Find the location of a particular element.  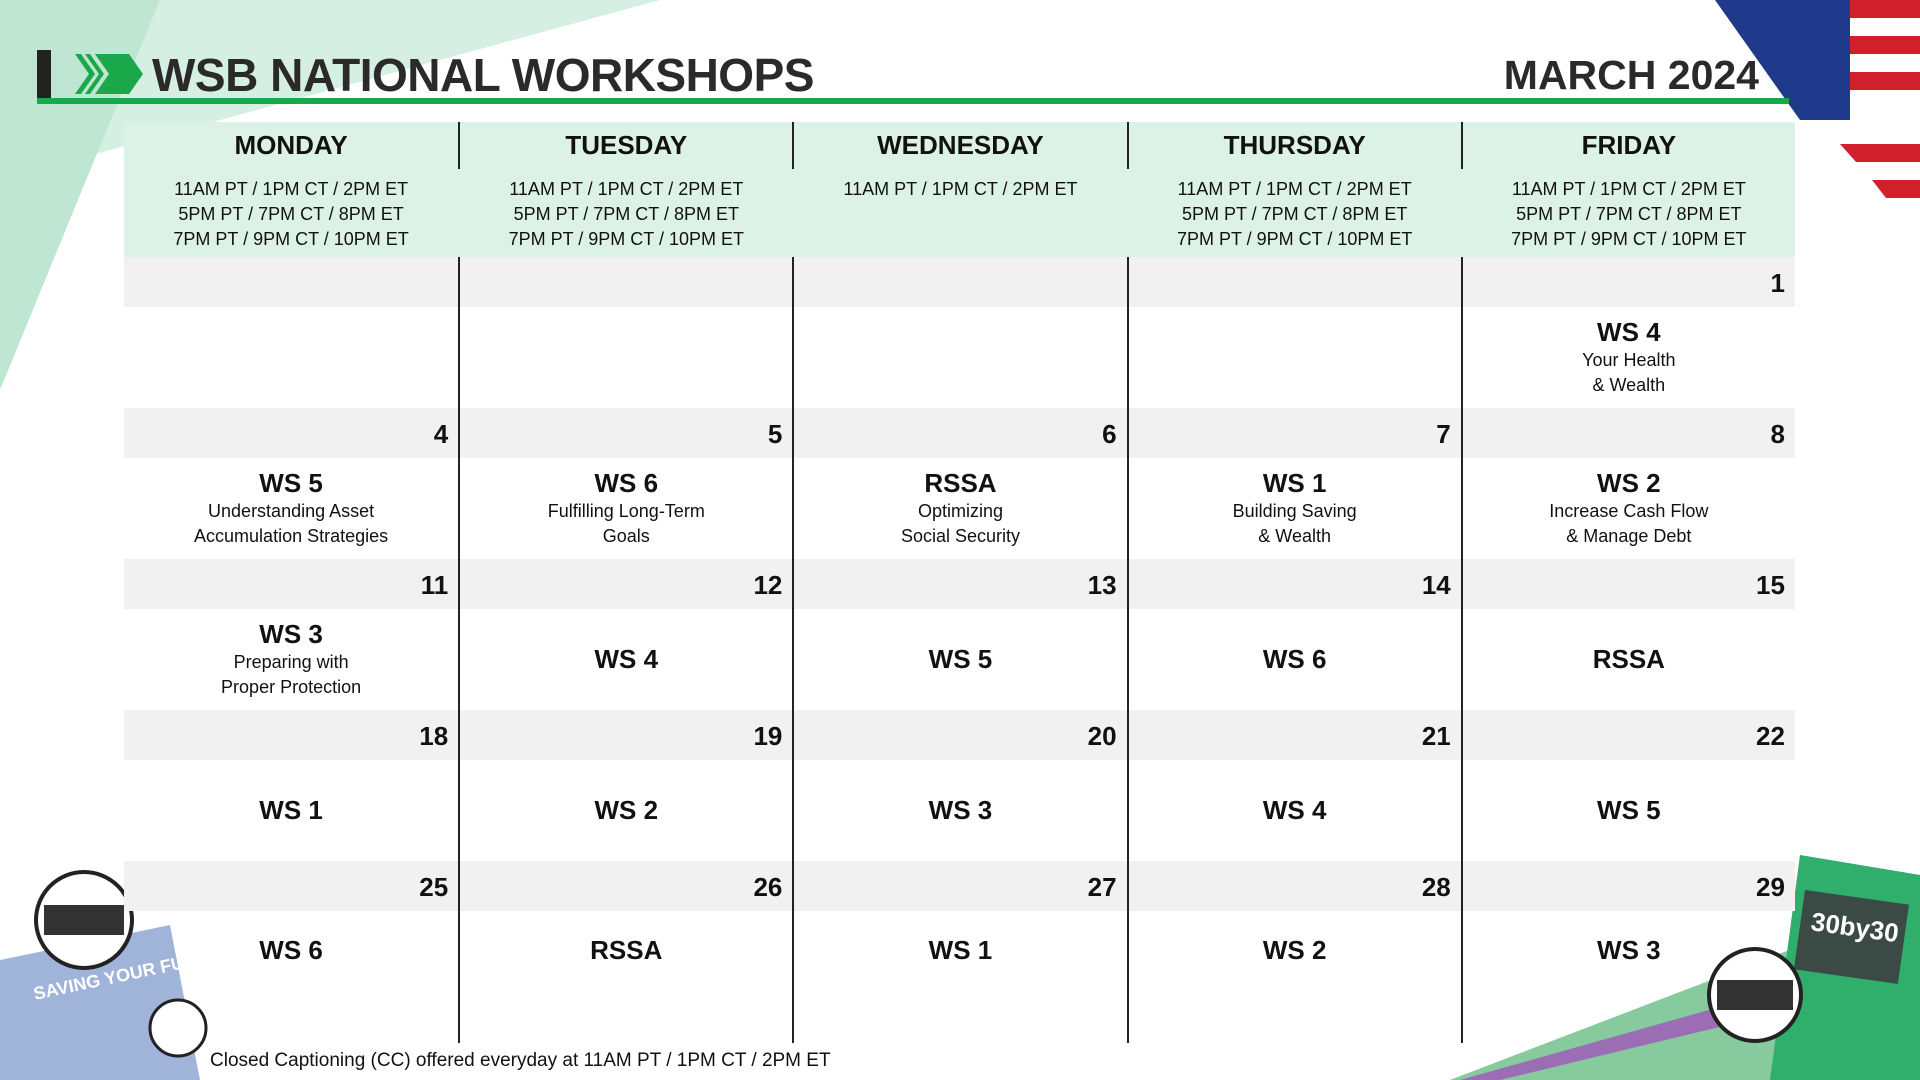

day-header: WEDNESDAY is located at coordinates (959, 145).